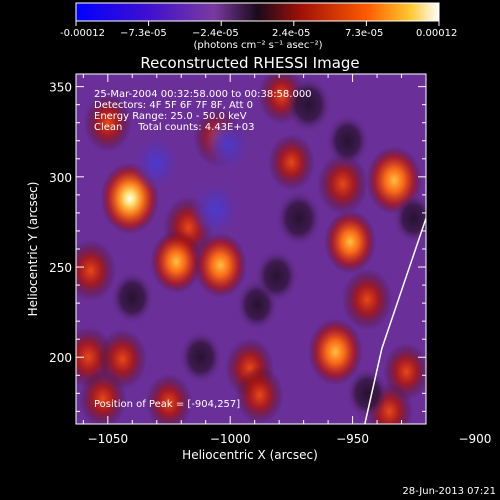  I want to click on peak-position-label: Position of Peak = [-904,257], so click(167, 404).